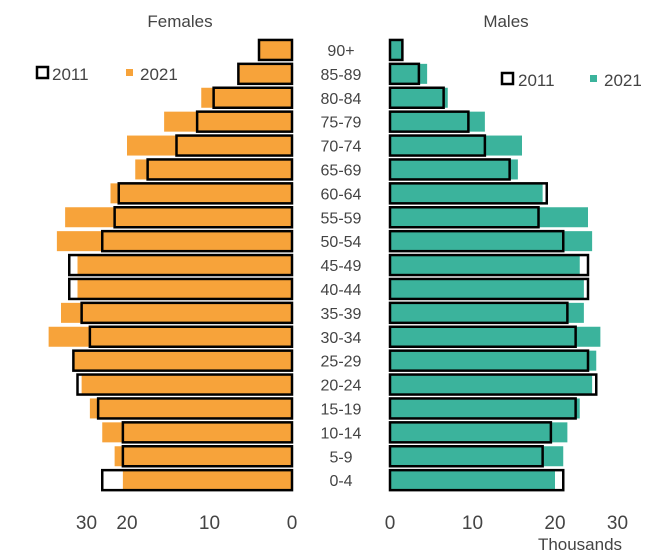 Image resolution: width=656 pixels, height=553 pixels. Describe the element at coordinates (536, 80) in the screenshot. I see `males-legend-2011-label: 2011` at that location.